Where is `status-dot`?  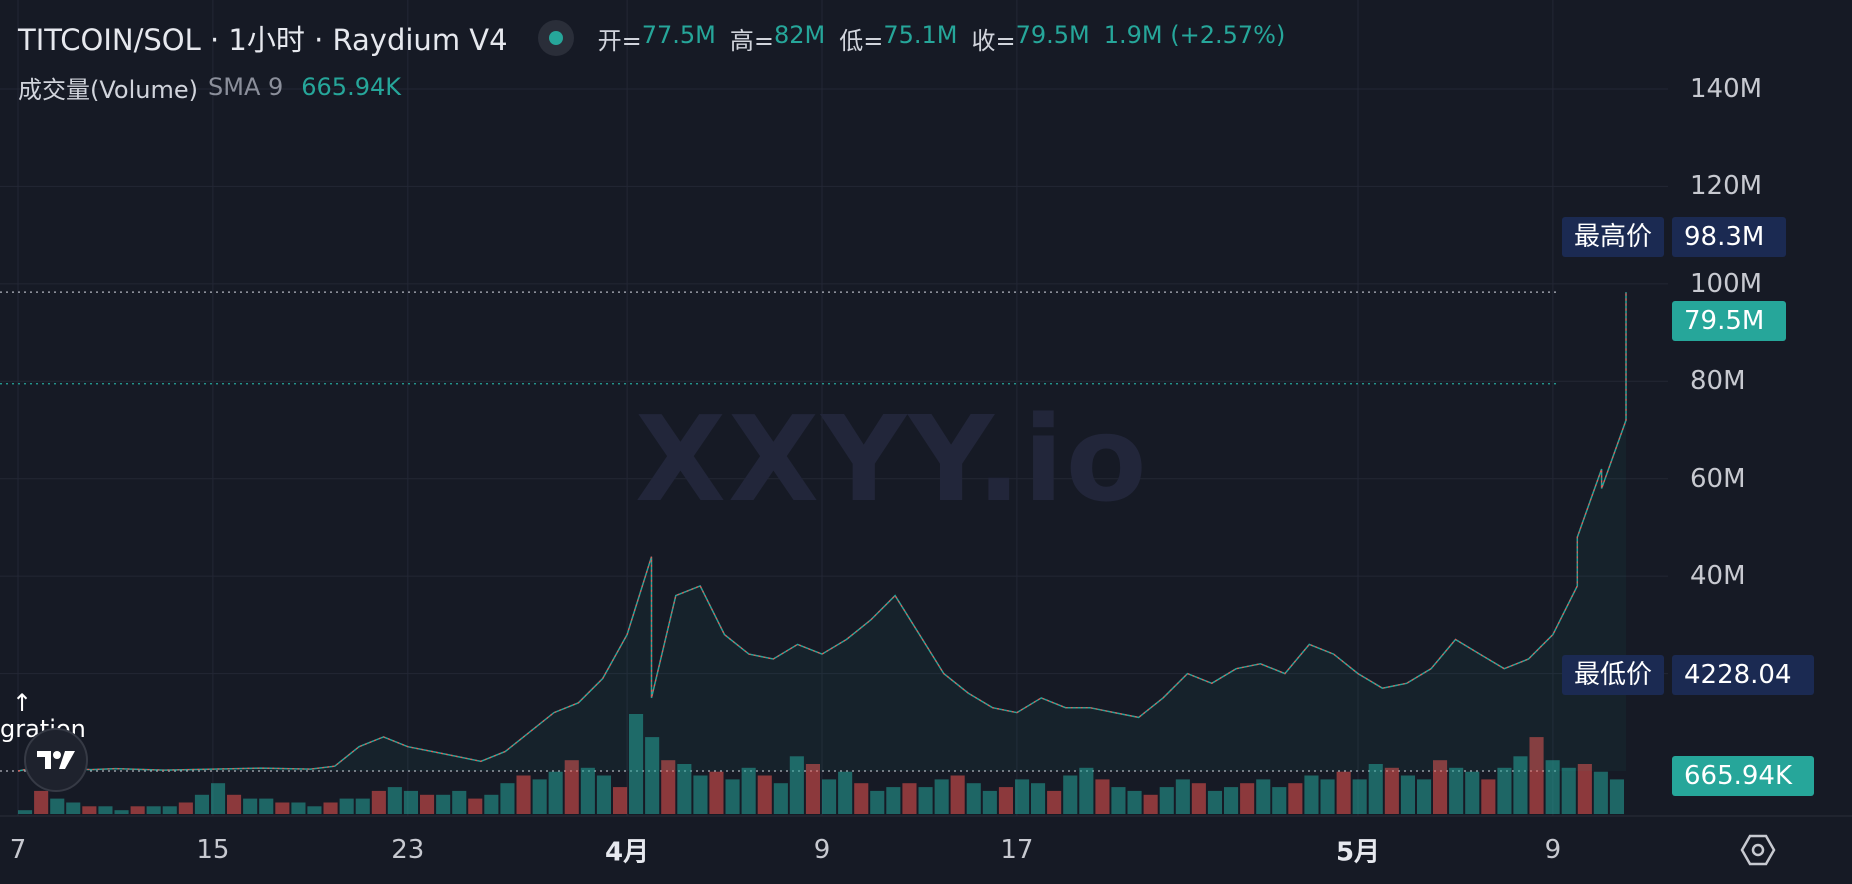
status-dot is located at coordinates (555, 38).